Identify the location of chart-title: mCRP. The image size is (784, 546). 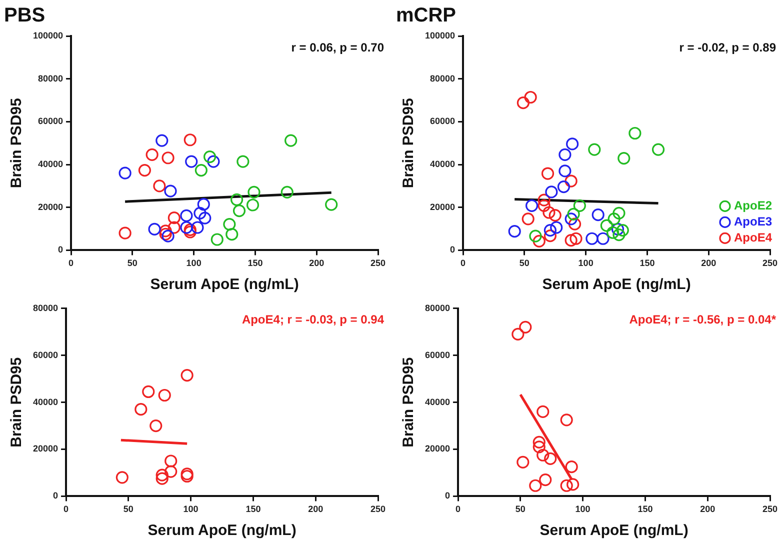
(426, 15).